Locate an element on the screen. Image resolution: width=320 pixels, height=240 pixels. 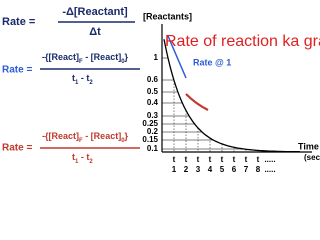
tangent-label: Rate @ 1 is located at coordinates (212, 62).